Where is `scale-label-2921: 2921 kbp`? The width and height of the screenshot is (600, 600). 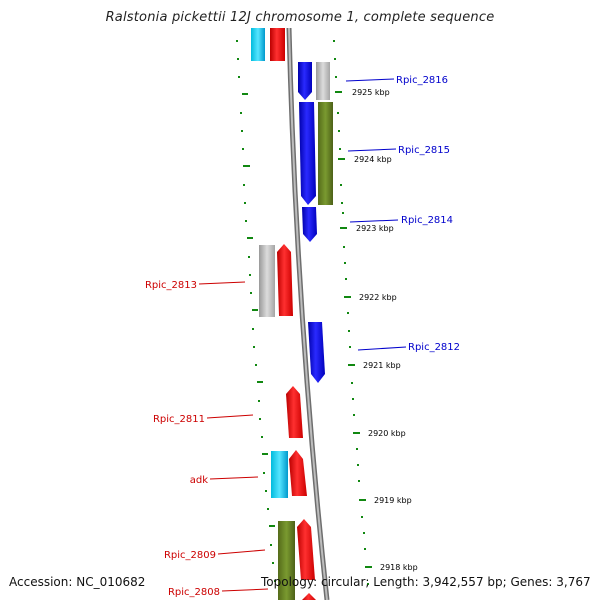 scale-label-2921: 2921 kbp is located at coordinates (382, 365).